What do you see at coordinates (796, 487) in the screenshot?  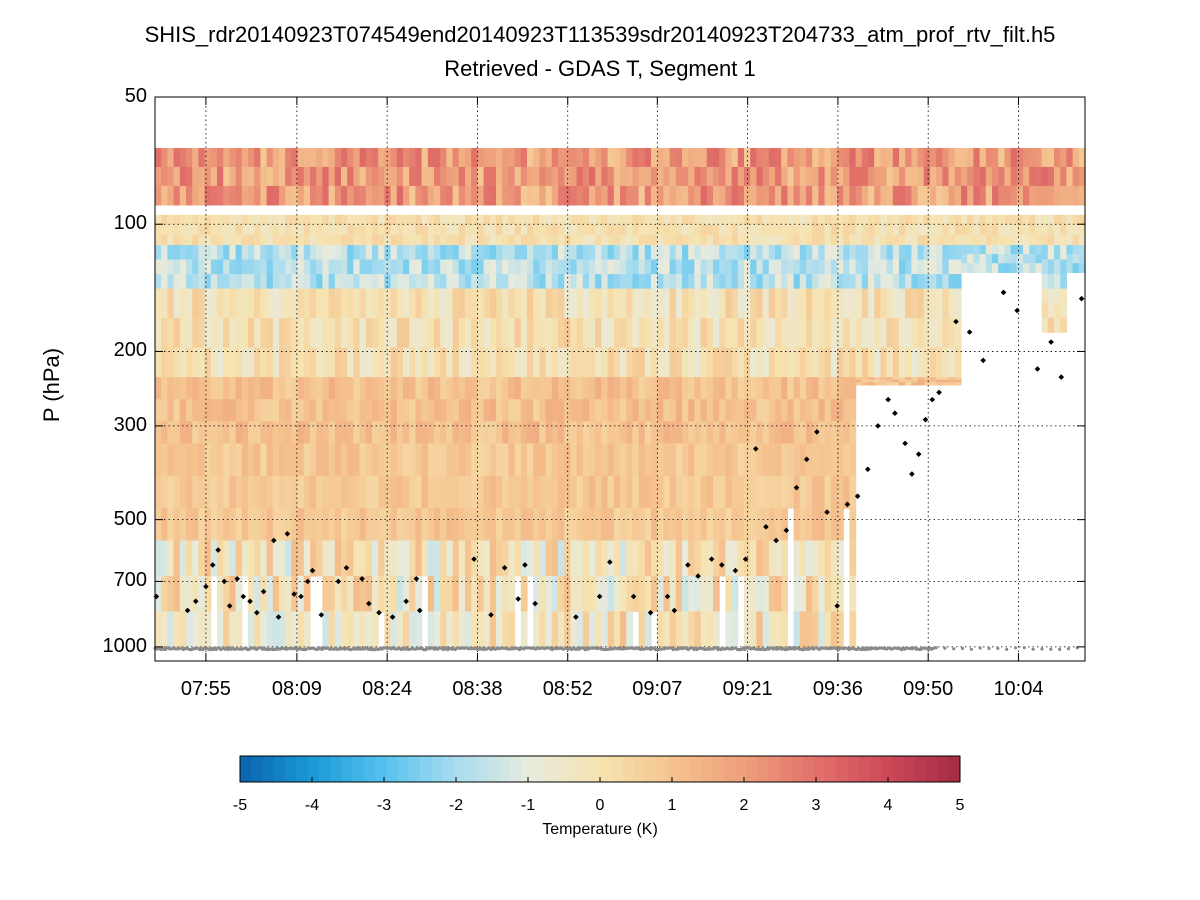 I see `cloud-top-point` at bounding box center [796, 487].